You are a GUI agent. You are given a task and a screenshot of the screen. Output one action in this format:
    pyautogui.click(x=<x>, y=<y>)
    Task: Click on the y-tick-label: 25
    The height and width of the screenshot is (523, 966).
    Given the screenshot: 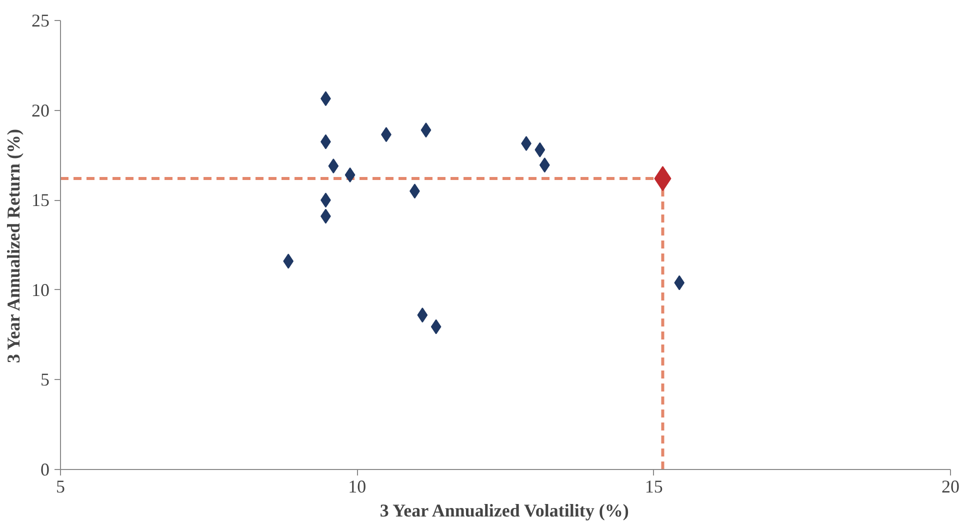 What is the action you would take?
    pyautogui.click(x=41, y=20)
    